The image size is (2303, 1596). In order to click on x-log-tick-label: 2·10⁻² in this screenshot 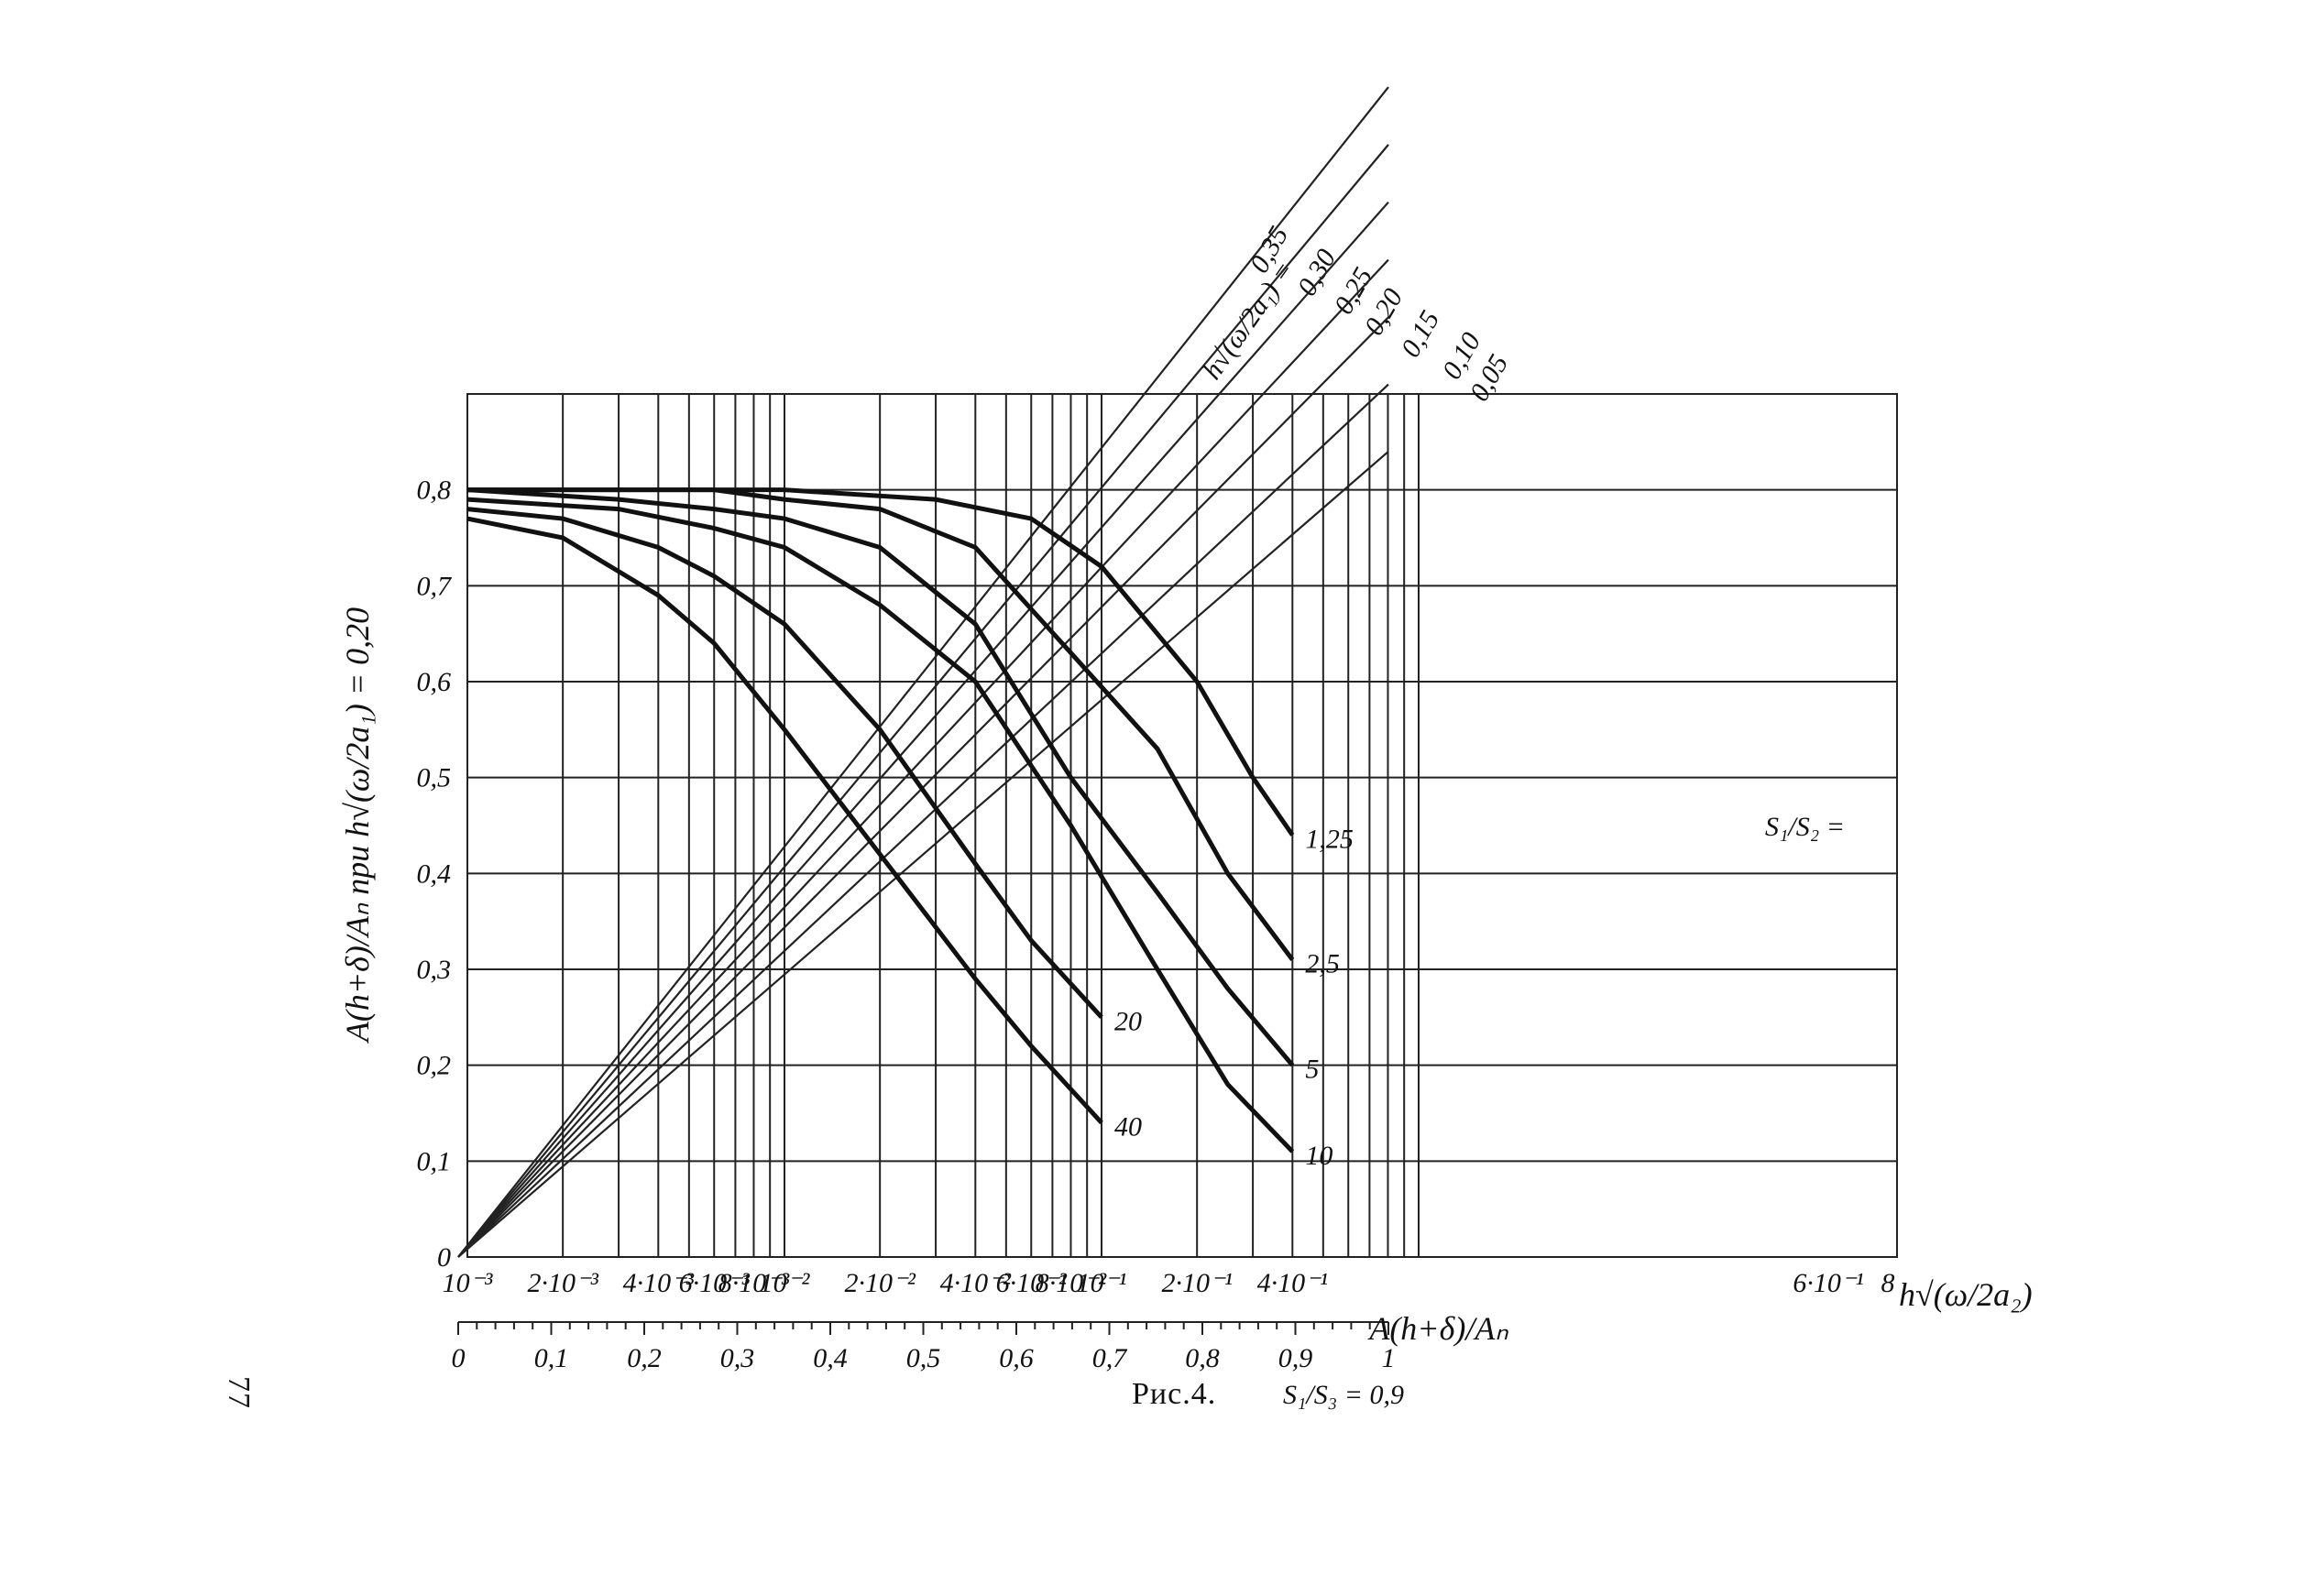, I will do `click(880, 1283)`.